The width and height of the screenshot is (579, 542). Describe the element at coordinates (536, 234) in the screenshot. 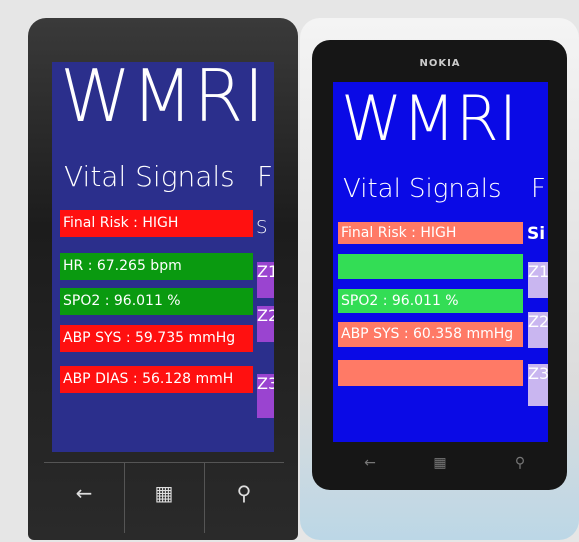

I see `side-header: Si` at that location.